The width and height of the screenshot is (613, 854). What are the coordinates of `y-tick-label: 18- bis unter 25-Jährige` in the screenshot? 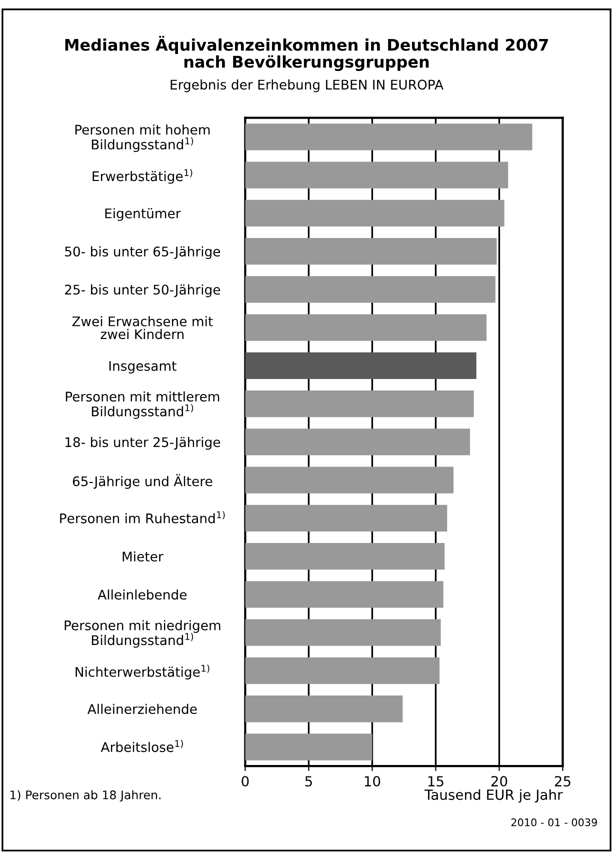 It's located at (143, 443).